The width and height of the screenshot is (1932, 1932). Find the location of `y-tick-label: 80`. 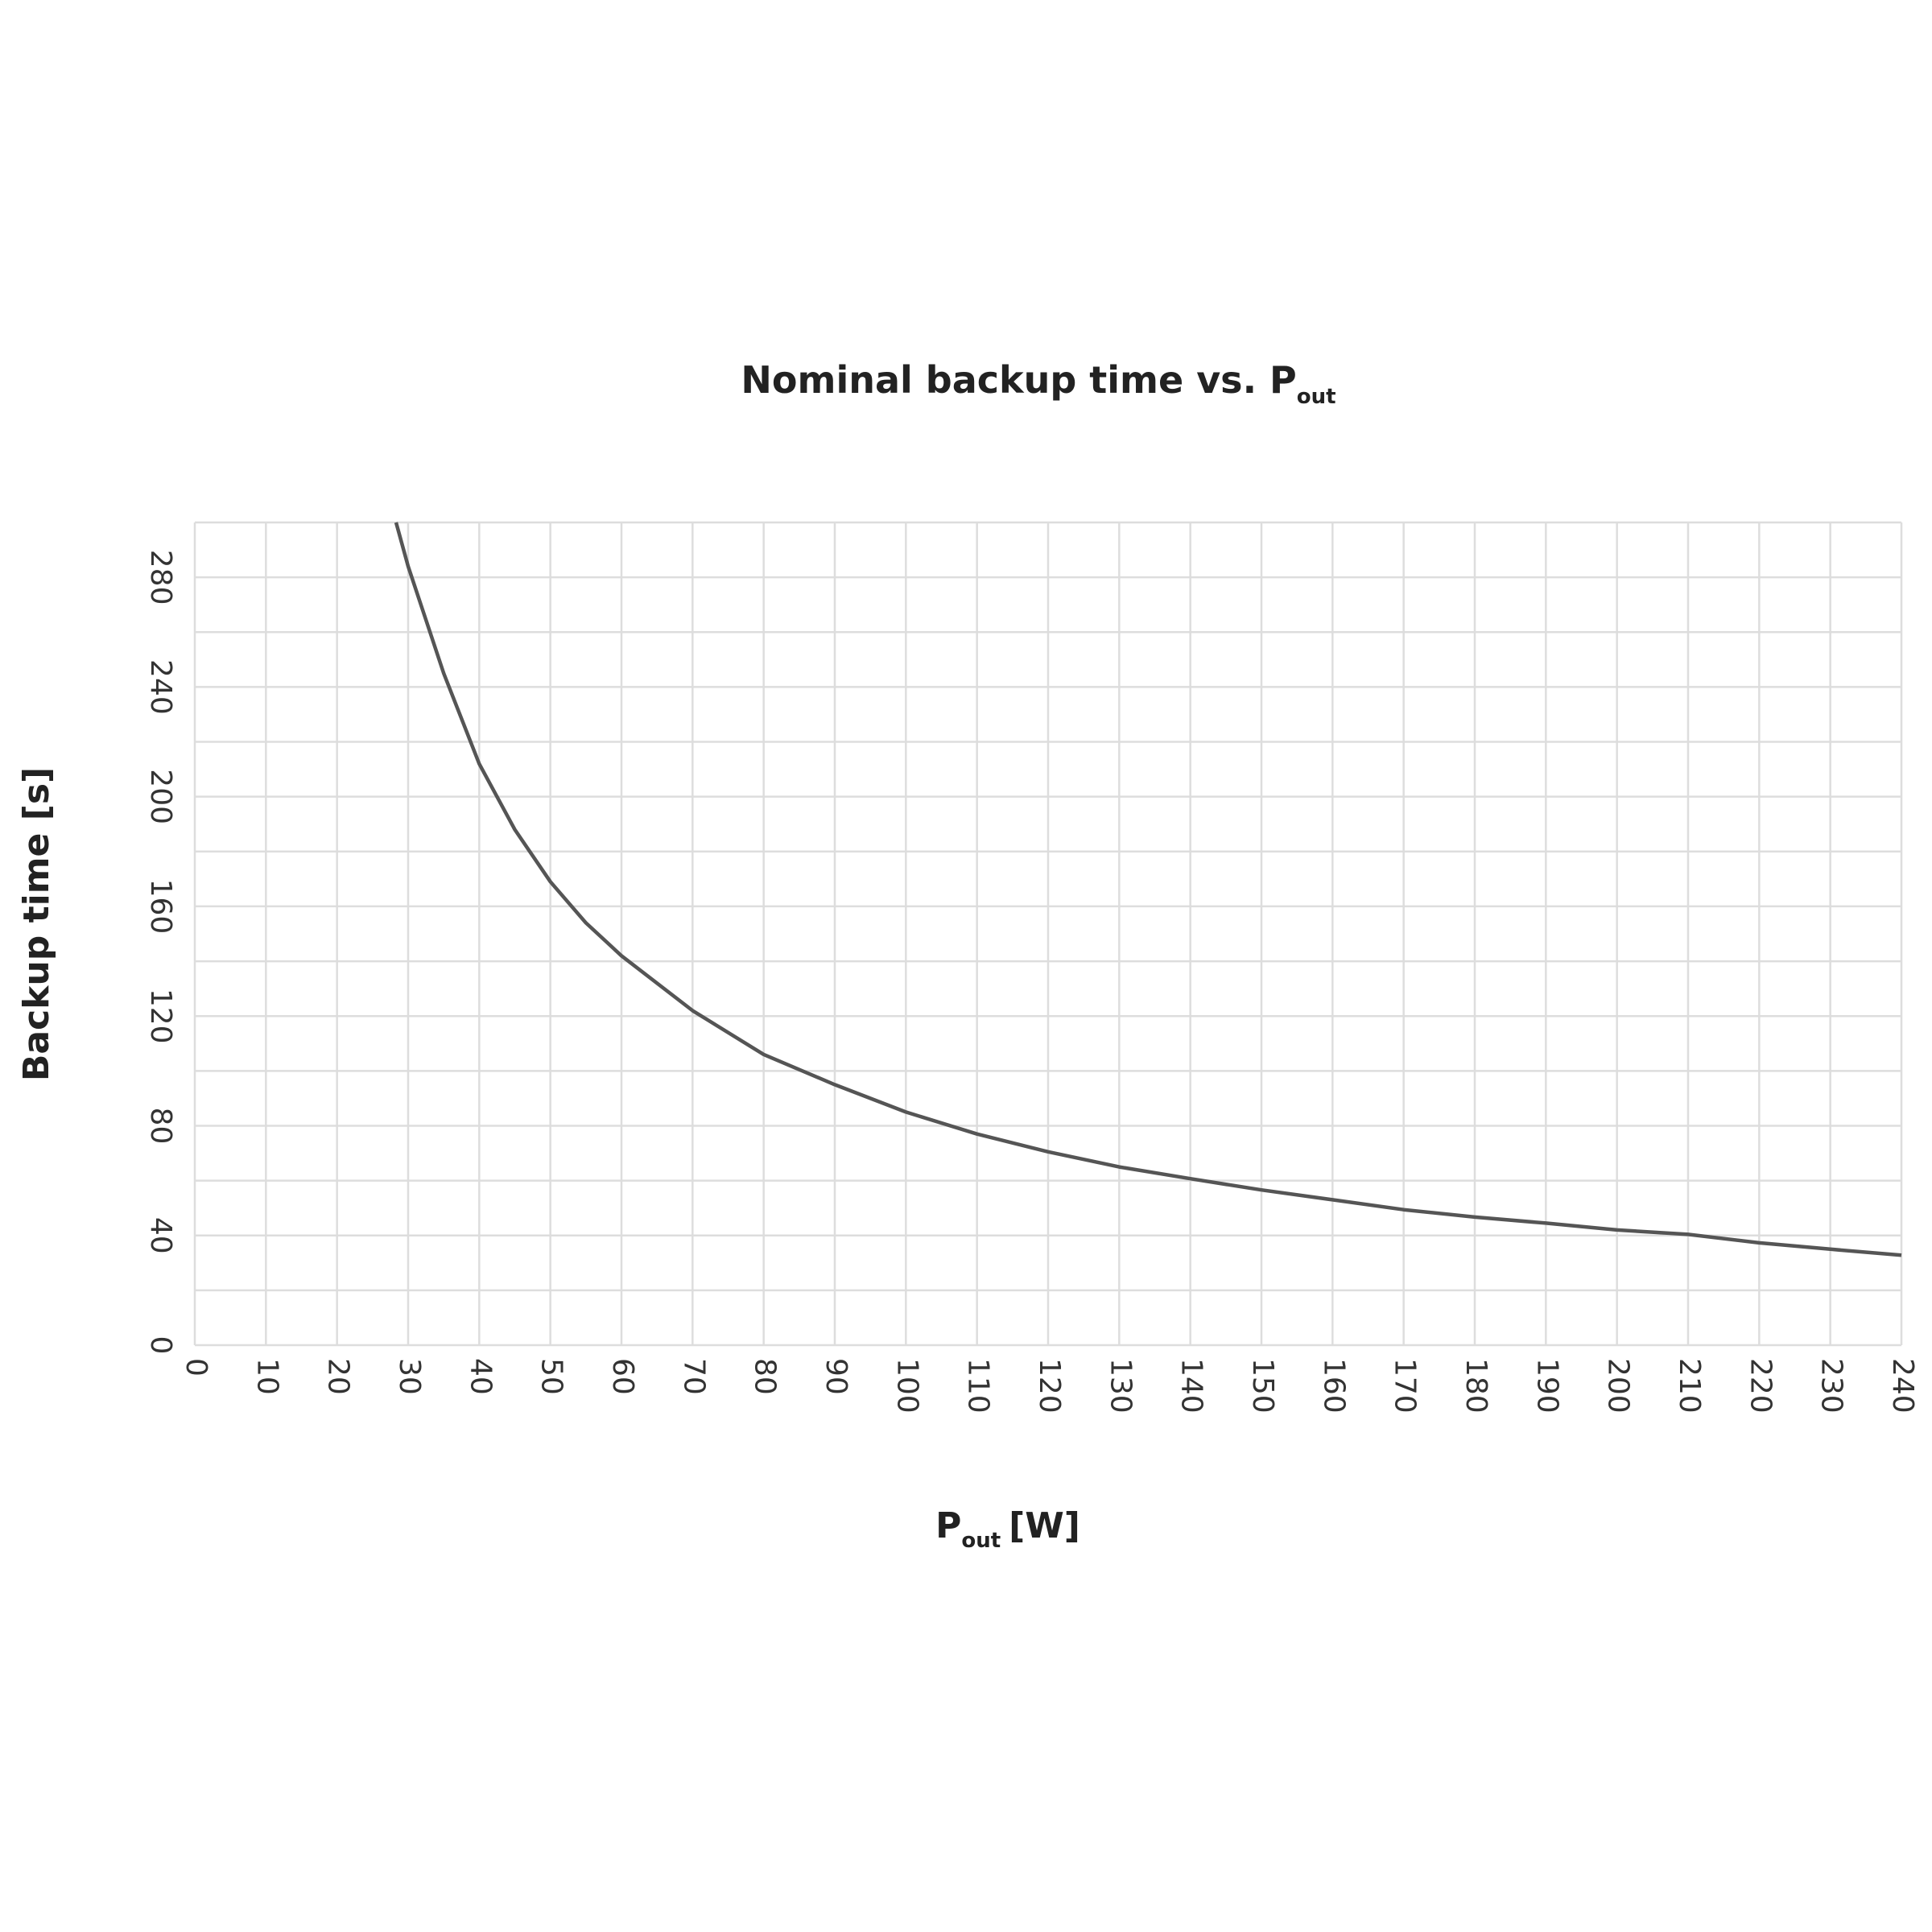

y-tick-label: 80 is located at coordinates (160, 1126).